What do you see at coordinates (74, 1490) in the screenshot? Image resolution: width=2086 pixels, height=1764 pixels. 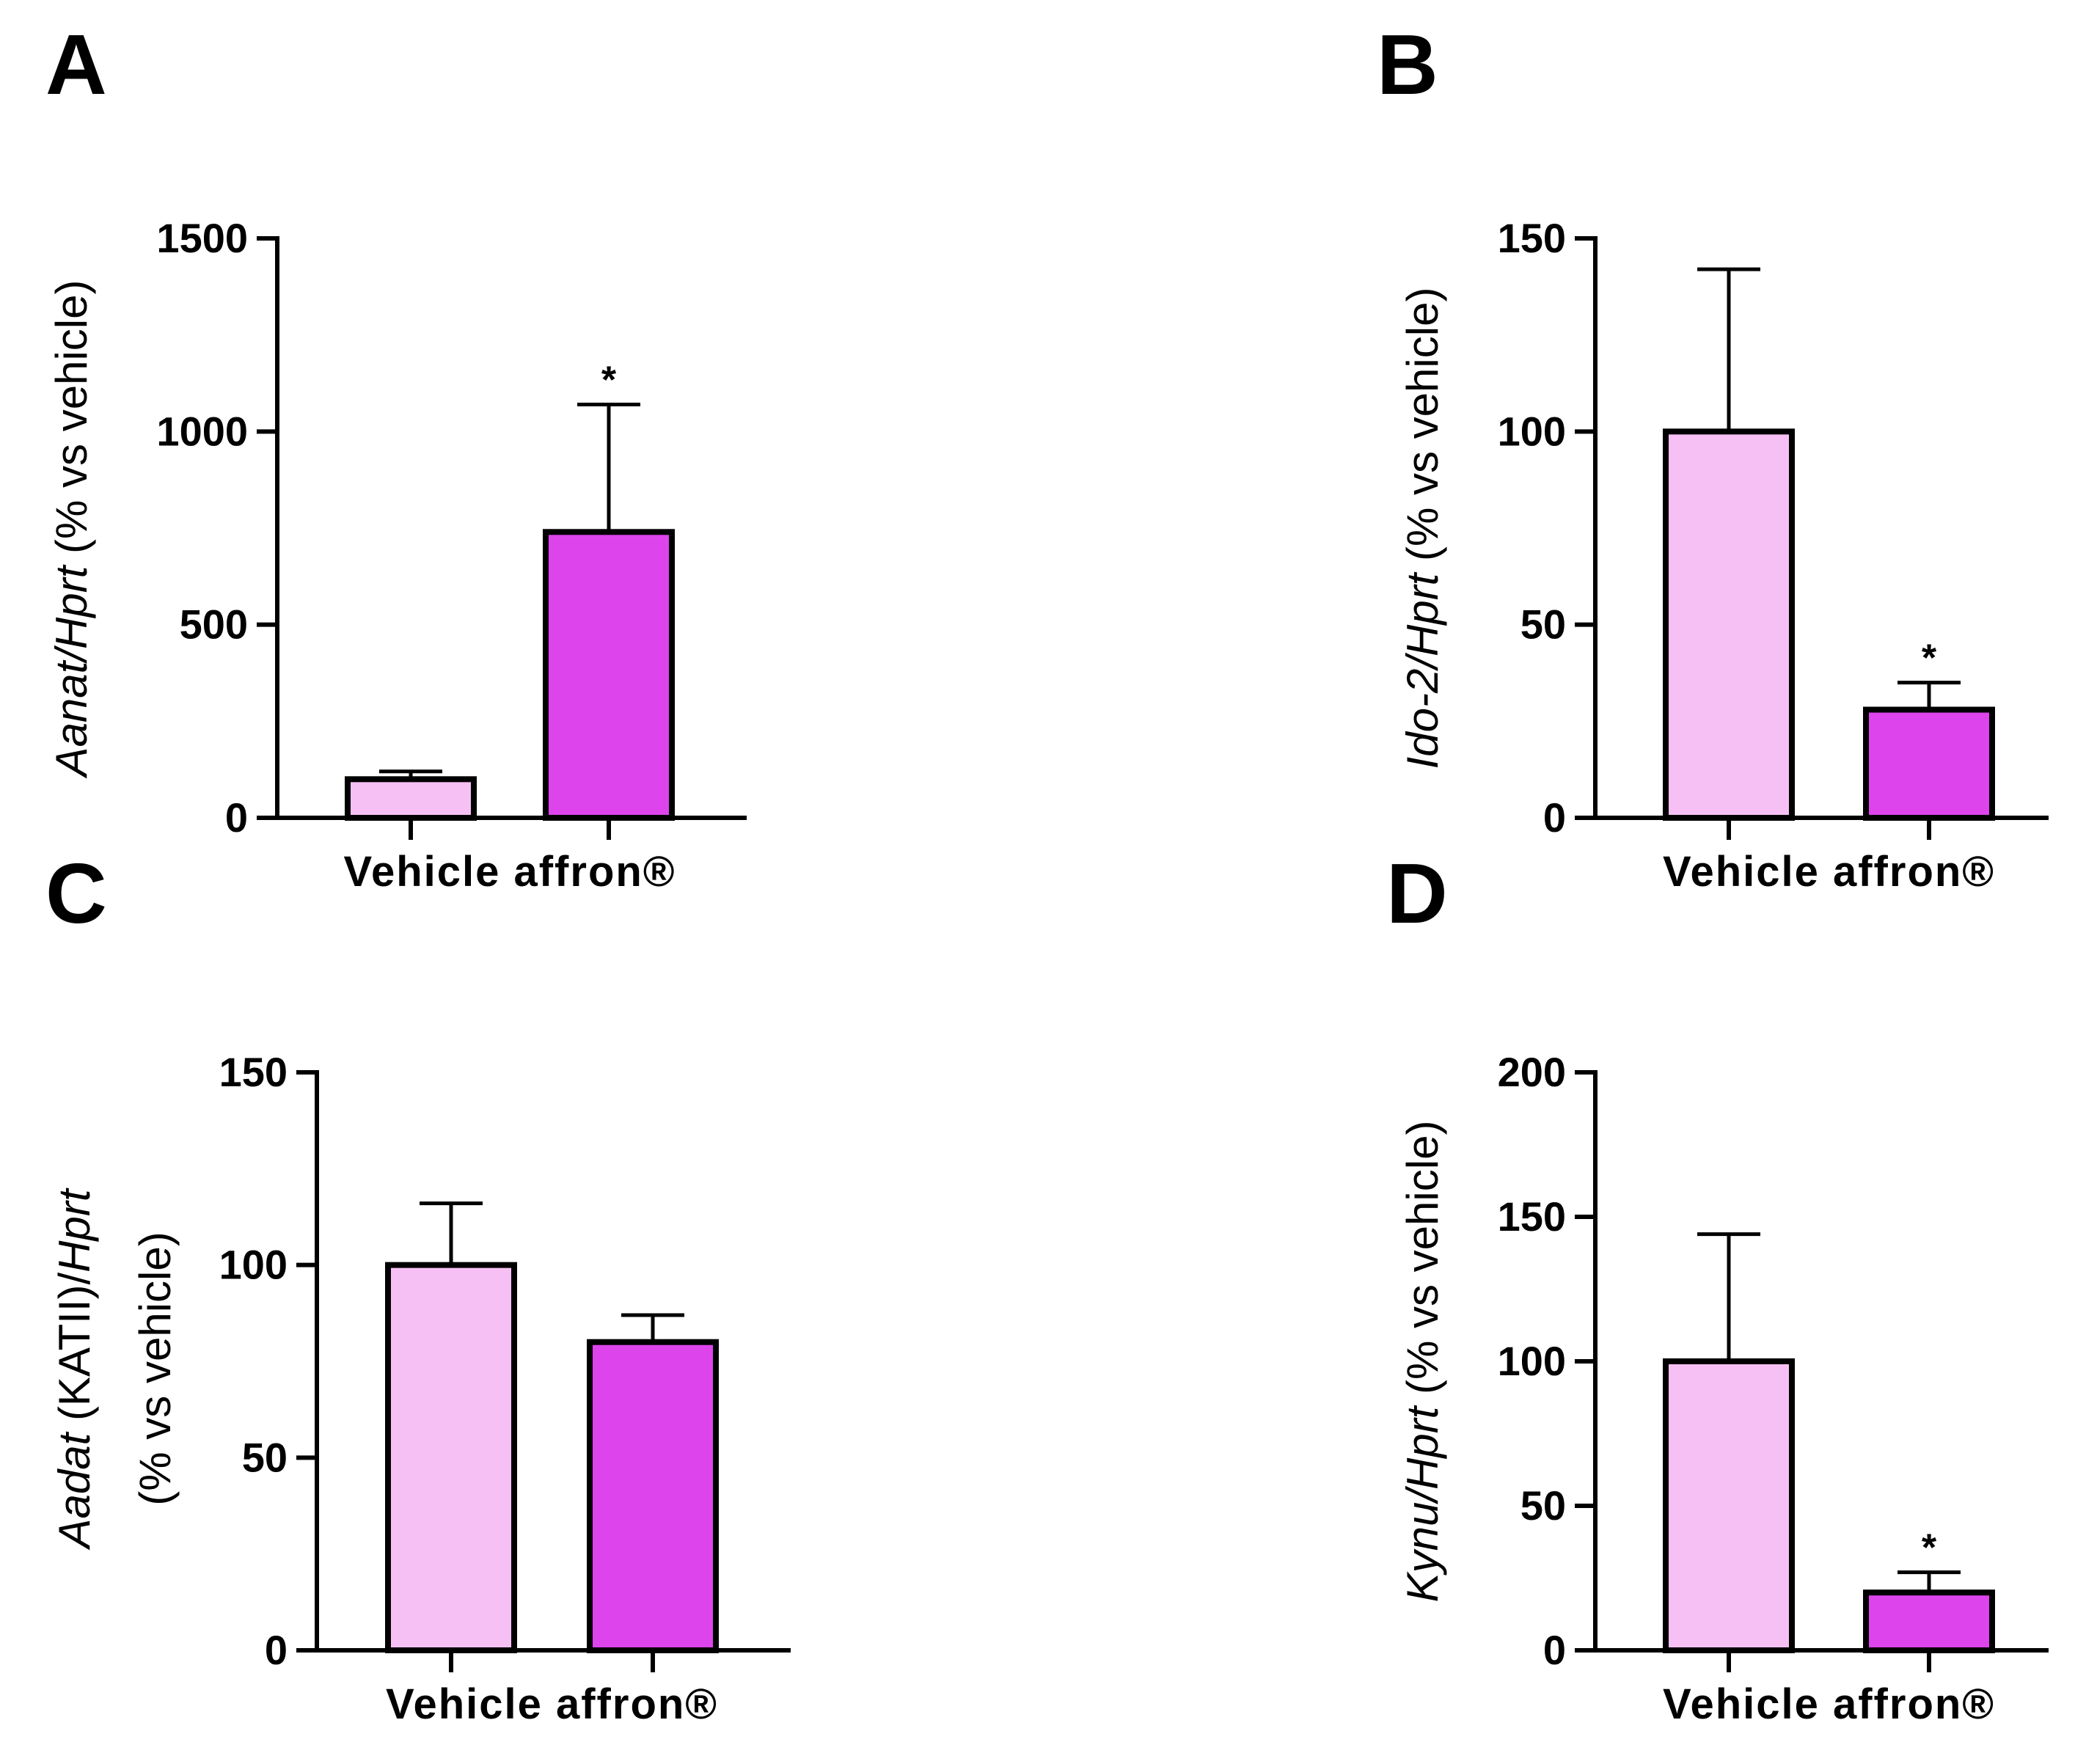 I see `y-axis-label-gene: Aadat` at bounding box center [74, 1490].